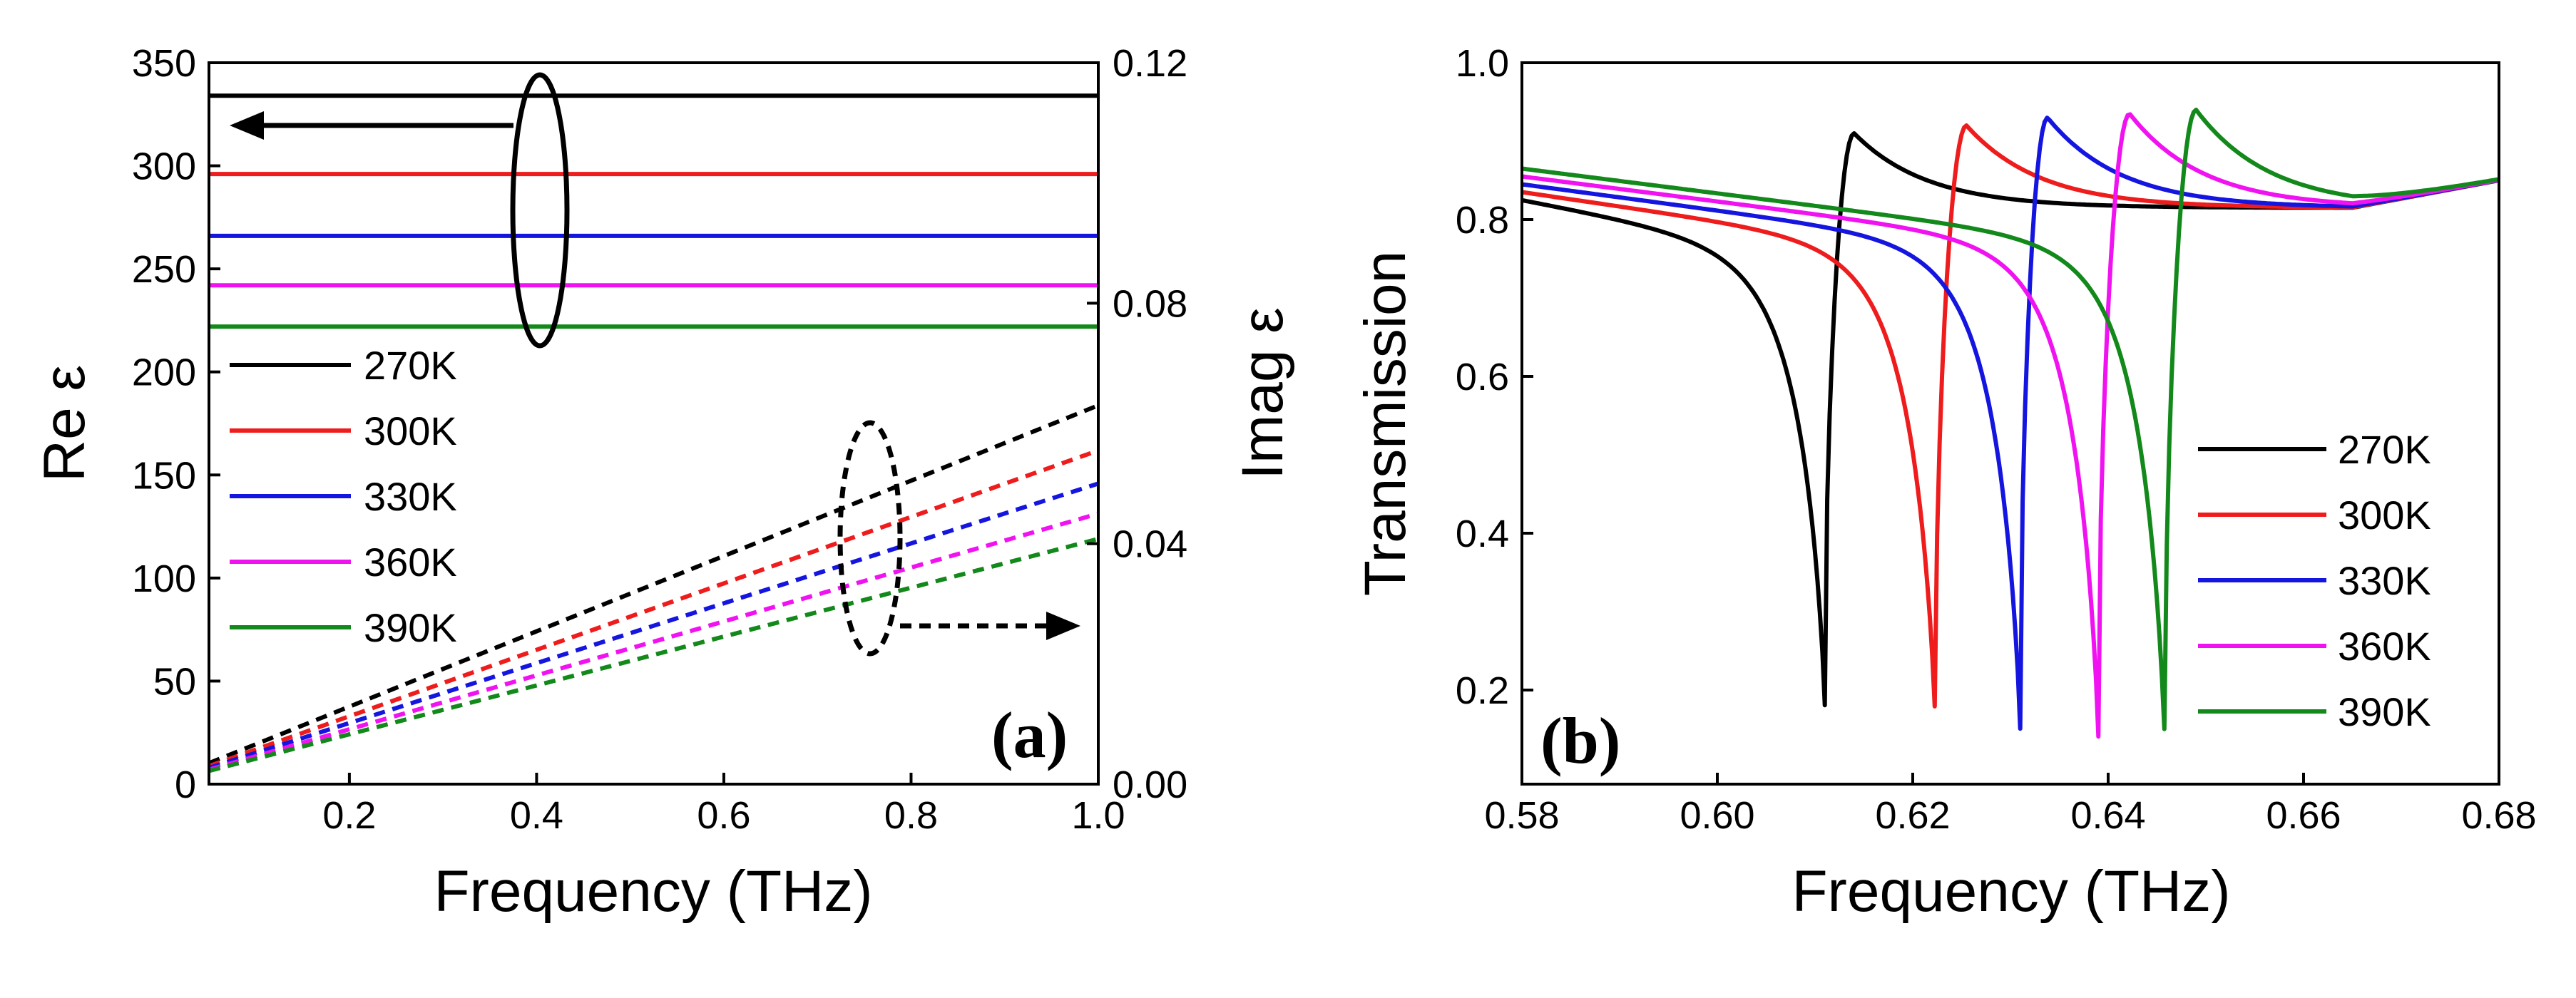  I want to click on imag-eps-line-330K, so click(653, 626).